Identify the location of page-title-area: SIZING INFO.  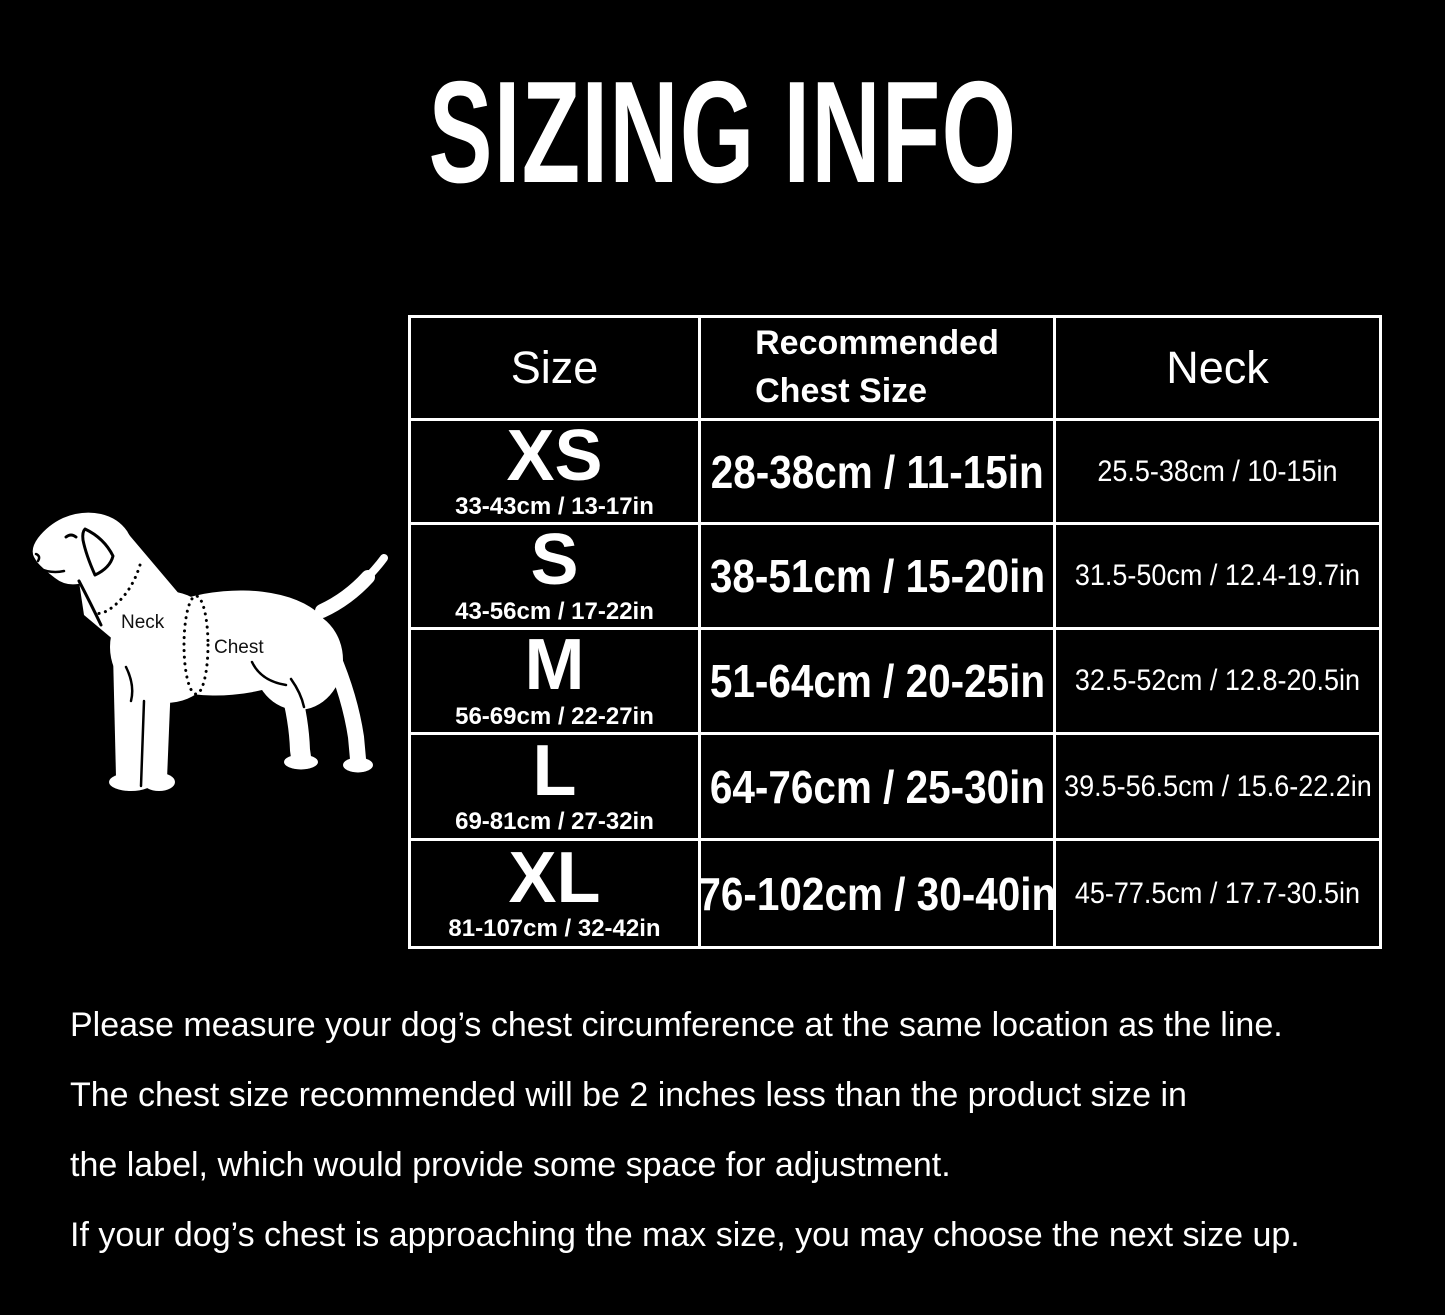
(722, 132).